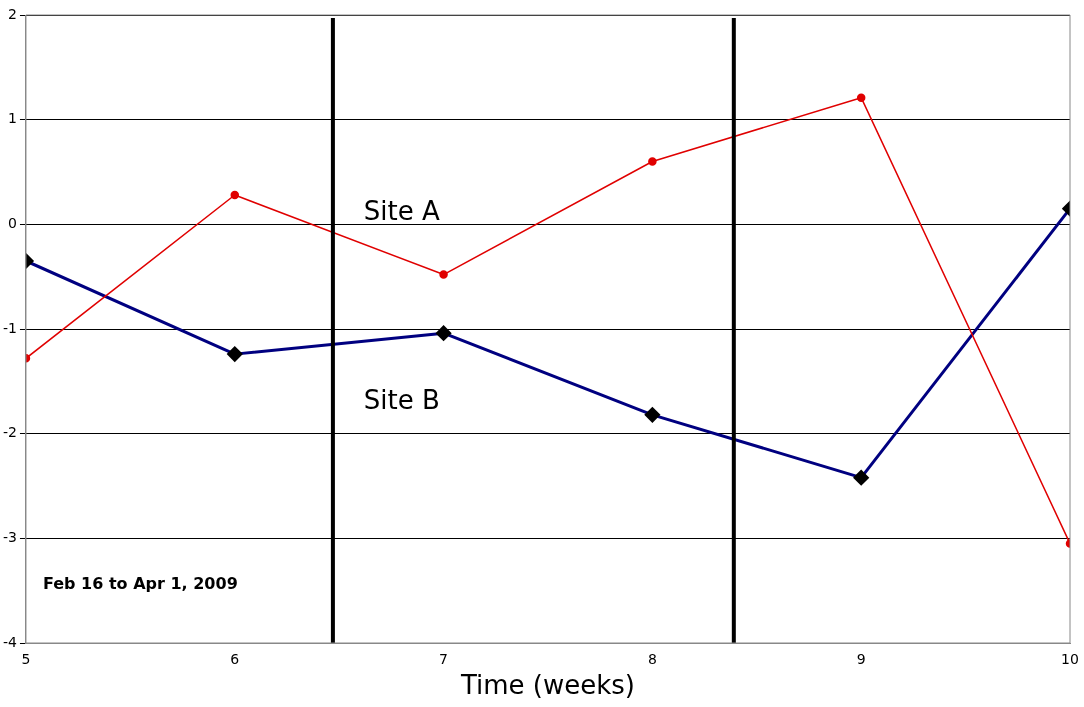  Describe the element at coordinates (9, 327) in the screenshot. I see `y-tick-label: -1` at that location.